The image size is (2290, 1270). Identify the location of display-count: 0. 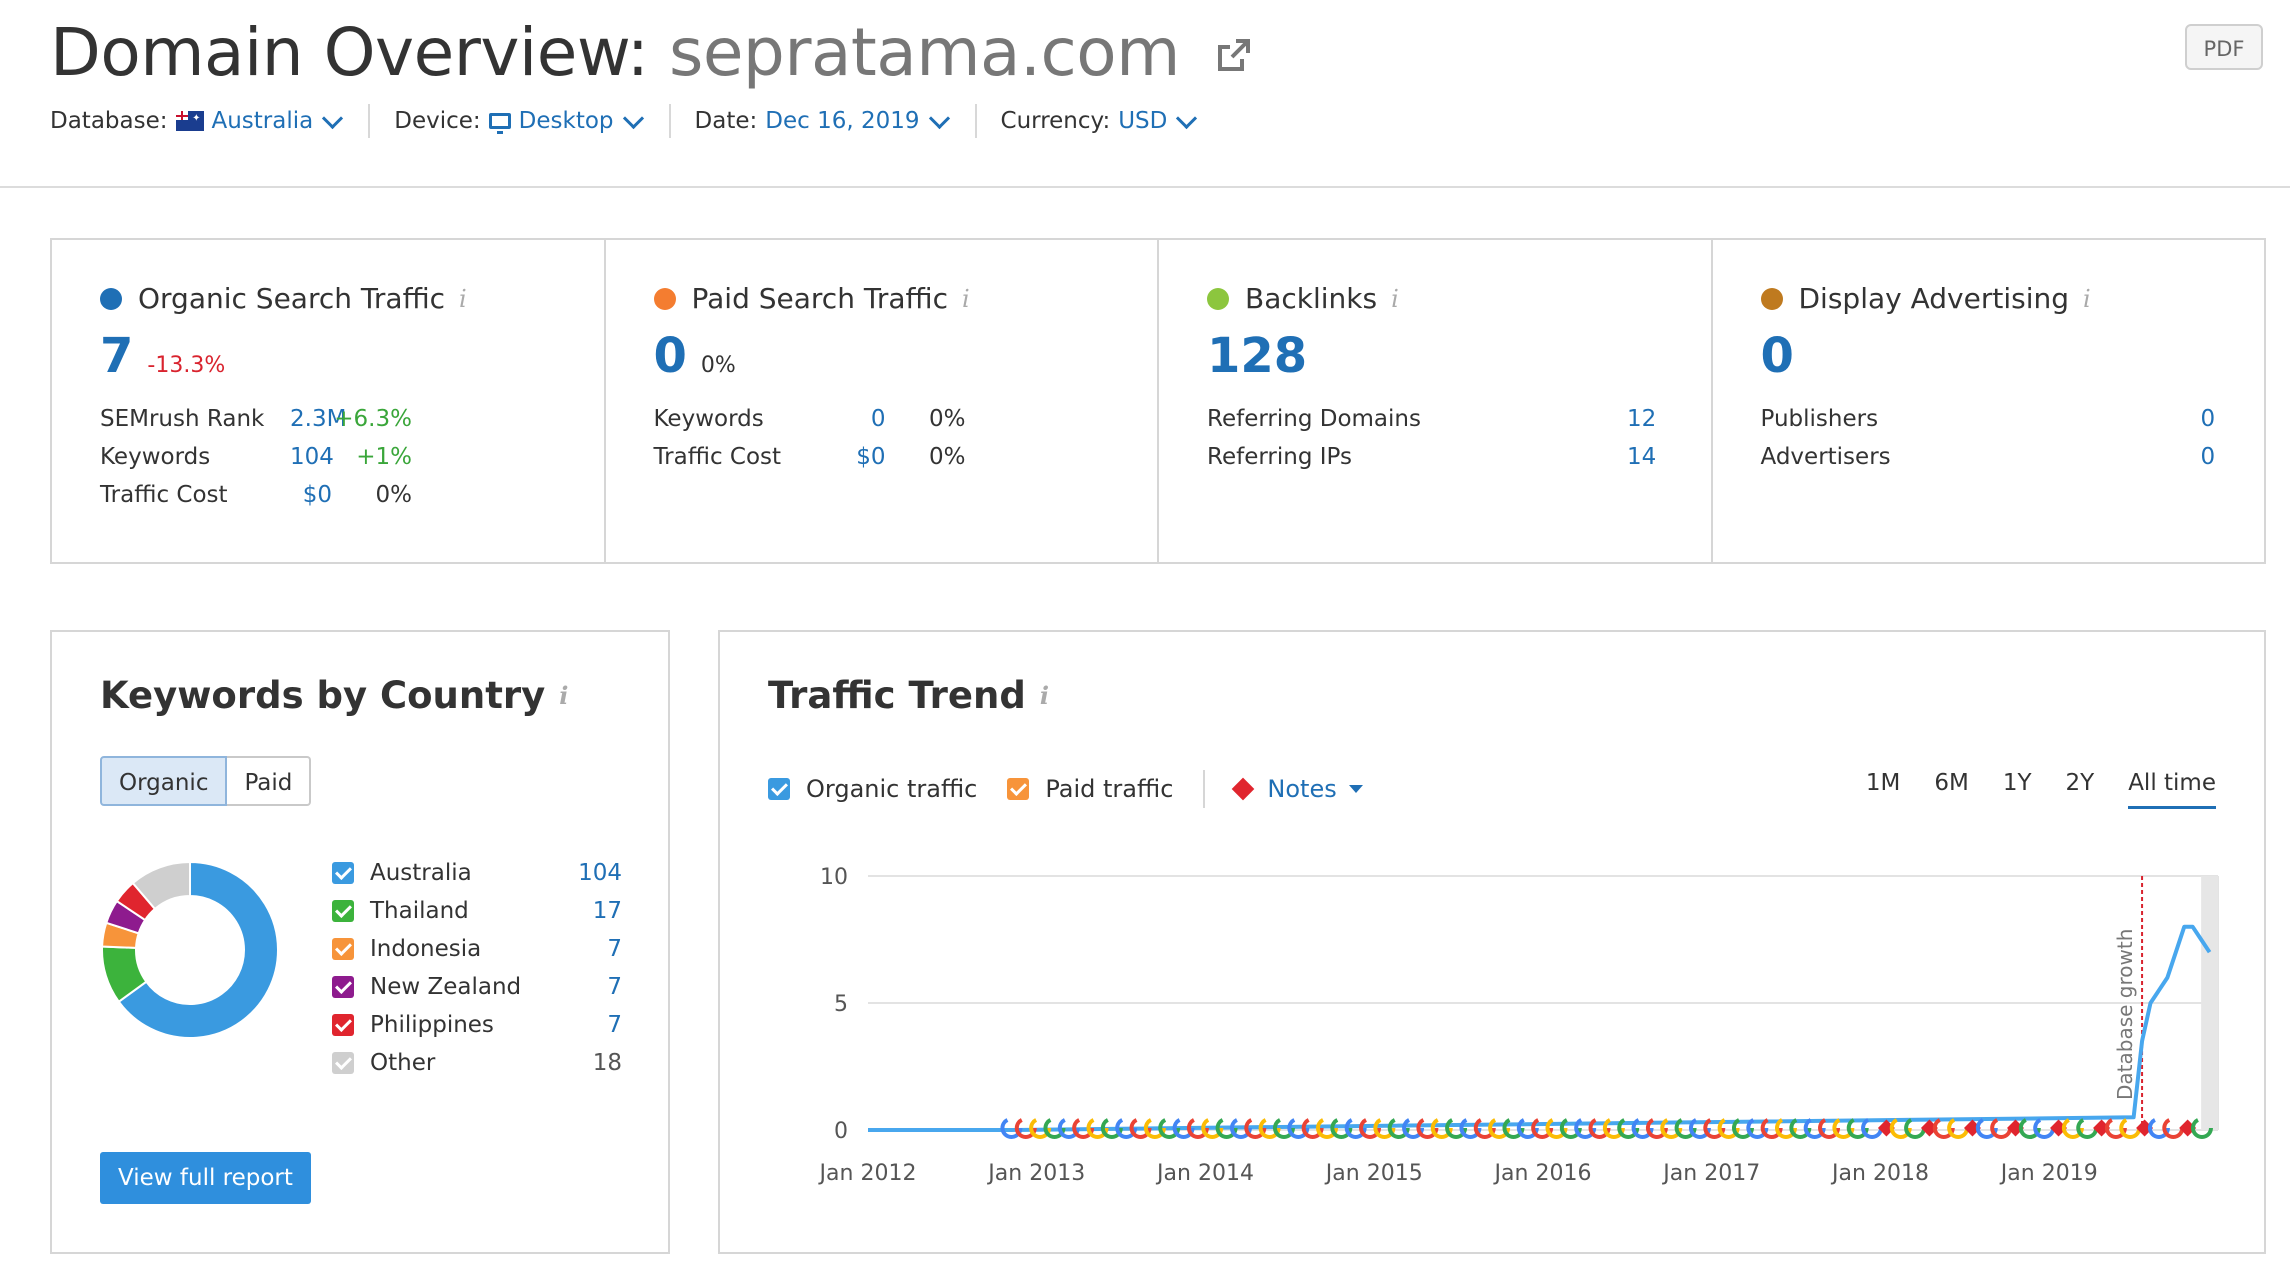
(1777, 356).